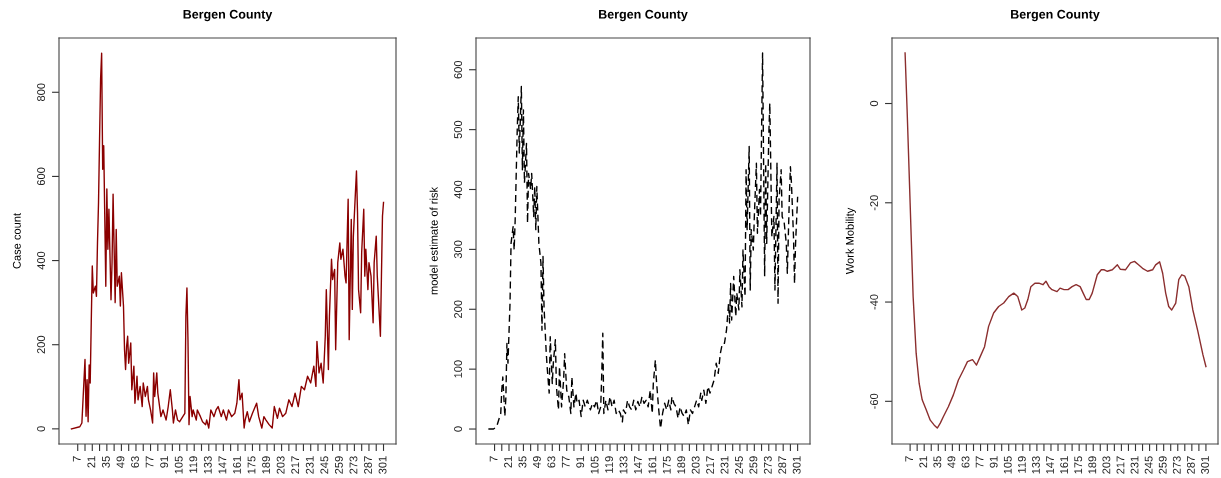 The image size is (1221, 478). Describe the element at coordinates (874, 302) in the screenshot. I see `y-tick-label: -40` at that location.